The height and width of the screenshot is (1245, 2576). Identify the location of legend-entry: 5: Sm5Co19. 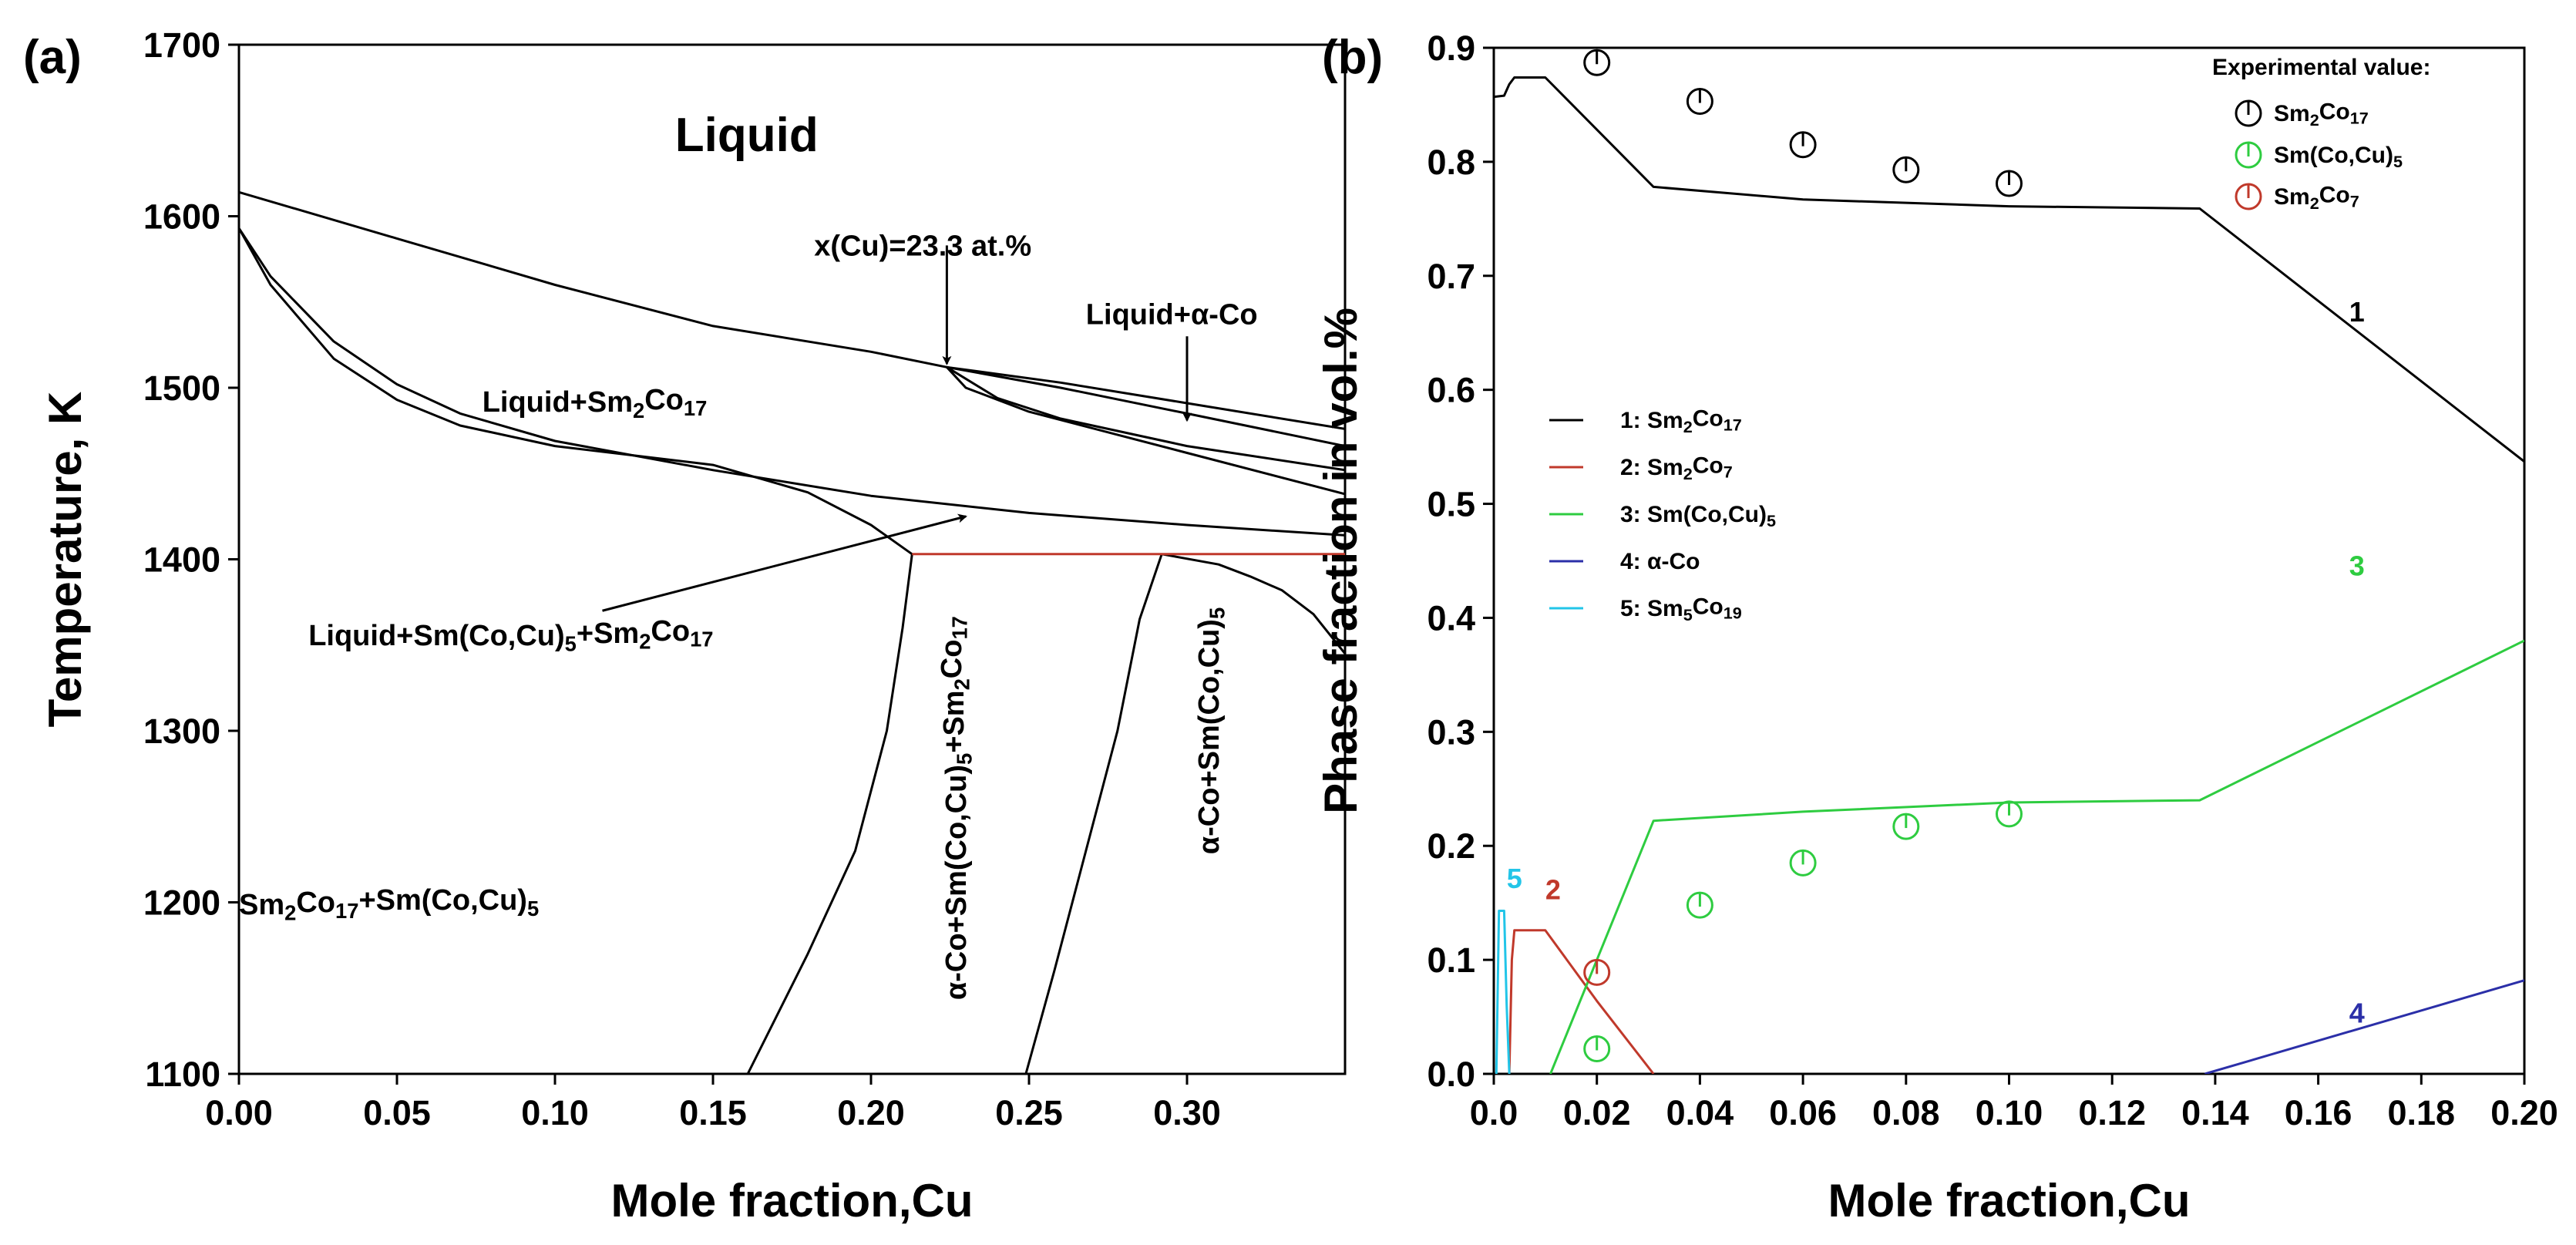
(1681, 609).